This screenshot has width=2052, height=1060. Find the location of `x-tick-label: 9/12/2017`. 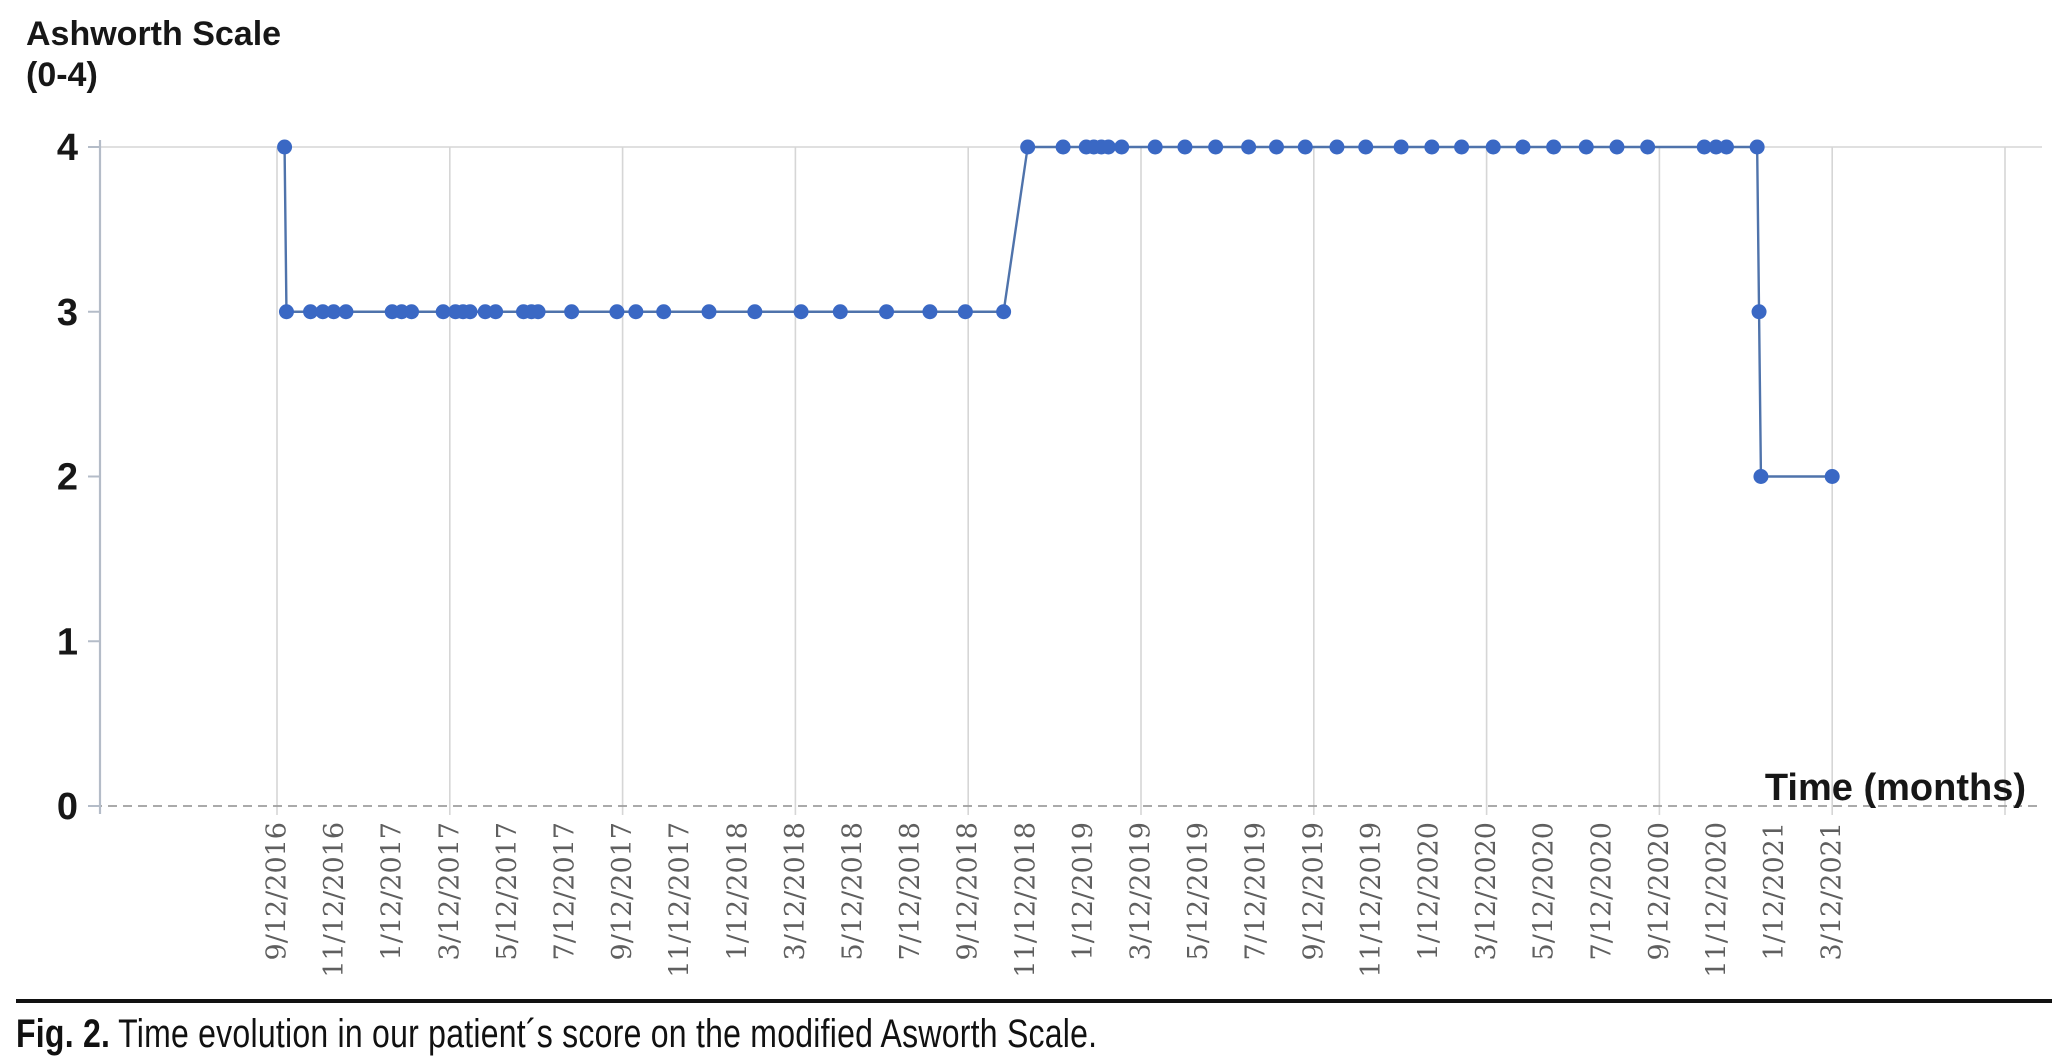

x-tick-label: 9/12/2017 is located at coordinates (622, 891).